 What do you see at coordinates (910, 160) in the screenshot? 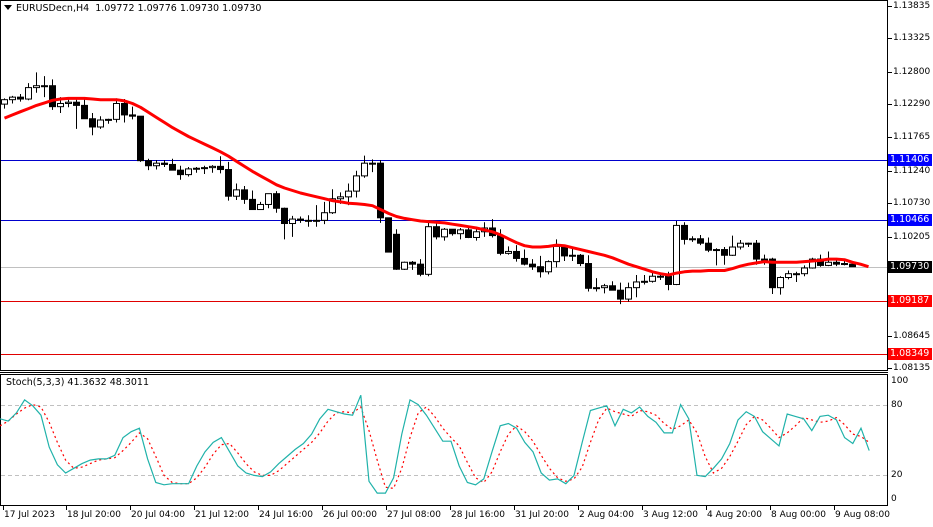
I see `price-tag-resistance: 1.11406` at bounding box center [910, 160].